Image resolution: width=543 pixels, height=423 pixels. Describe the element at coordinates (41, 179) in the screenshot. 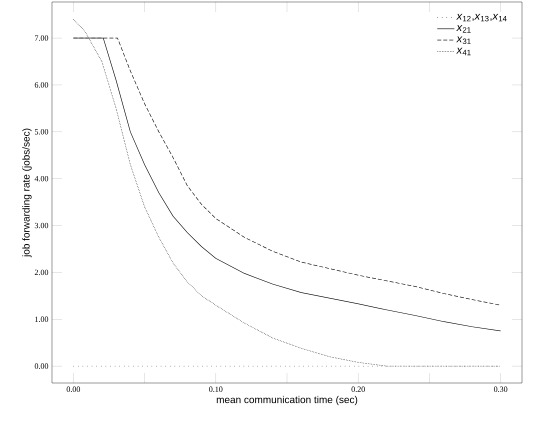

I see `y-tick-label: 4.00` at that location.